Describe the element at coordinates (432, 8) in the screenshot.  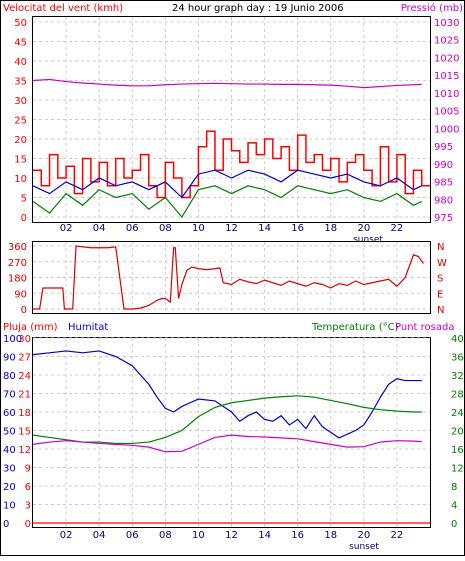
I see `pressure-title: Pressió (mb)` at that location.